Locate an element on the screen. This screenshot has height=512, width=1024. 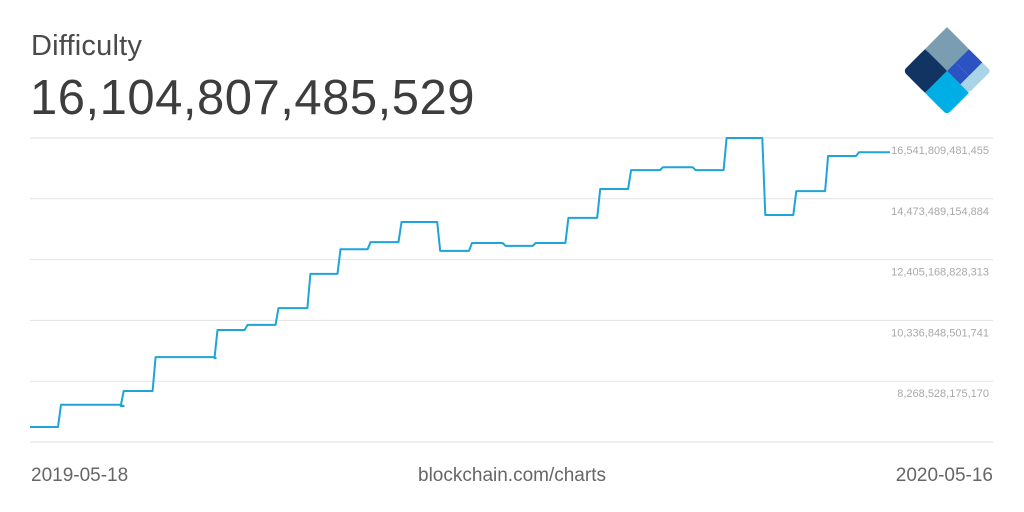
svg-text: 8,268,528,175,170 is located at coordinates (943, 394).